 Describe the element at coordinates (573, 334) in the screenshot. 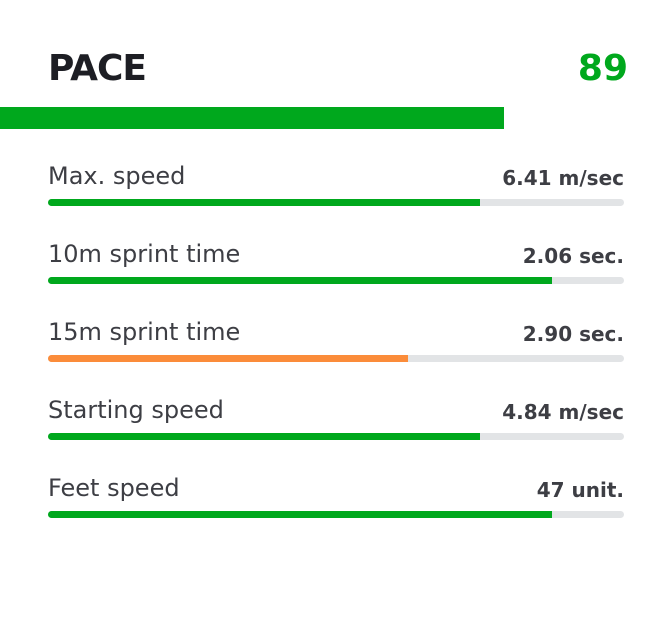

I see `metric-value: 2.90 sec.` at that location.